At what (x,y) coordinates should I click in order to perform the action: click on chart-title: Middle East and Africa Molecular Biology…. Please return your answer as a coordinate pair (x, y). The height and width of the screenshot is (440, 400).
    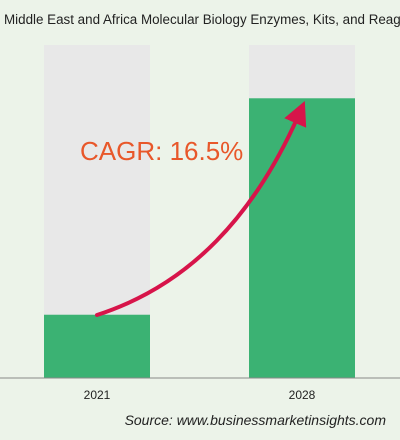
    Looking at the image, I should click on (202, 19).